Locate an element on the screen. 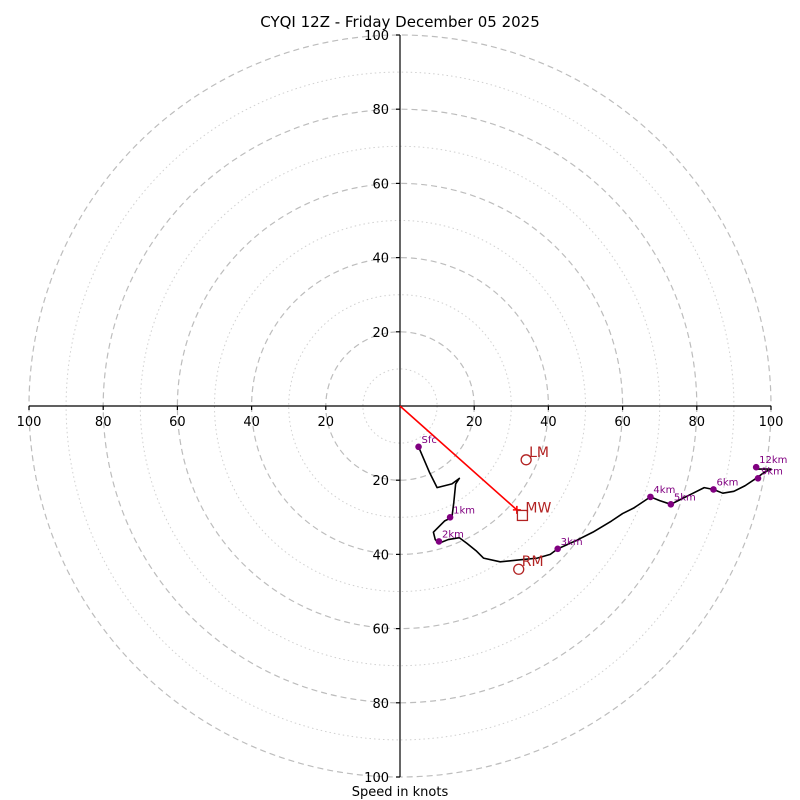 The height and width of the screenshot is (800, 800). shear-vector-layer is located at coordinates (460, 459).